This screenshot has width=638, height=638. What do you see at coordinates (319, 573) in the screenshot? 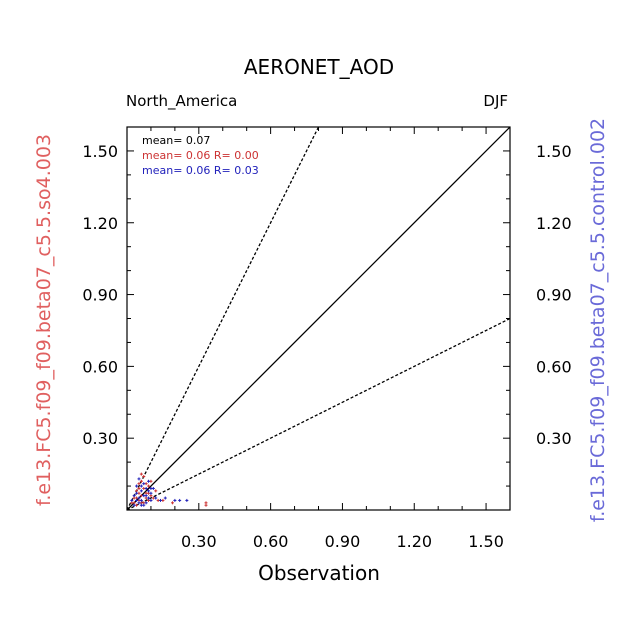
I see `x-axis-label: Observation` at bounding box center [319, 573].